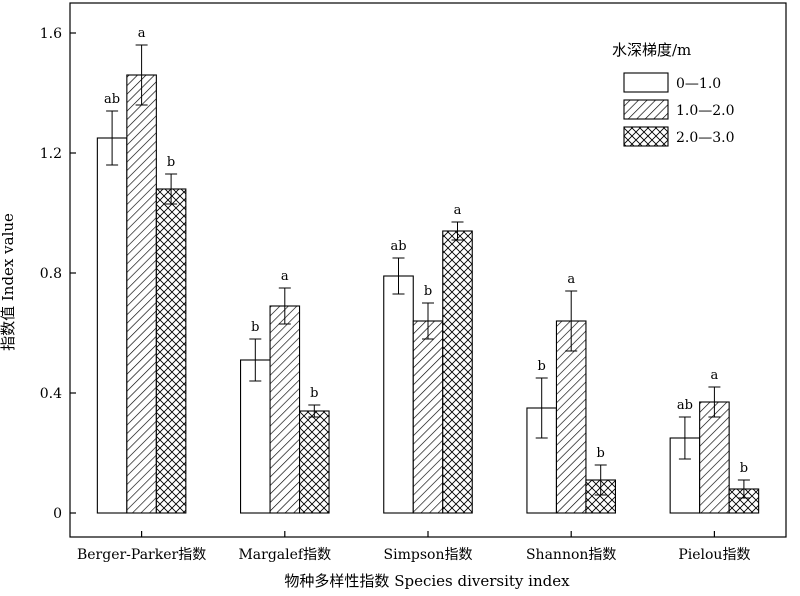  What do you see at coordinates (705, 111) in the screenshot?
I see `legend-entry: 1.0—2.0` at bounding box center [705, 111].